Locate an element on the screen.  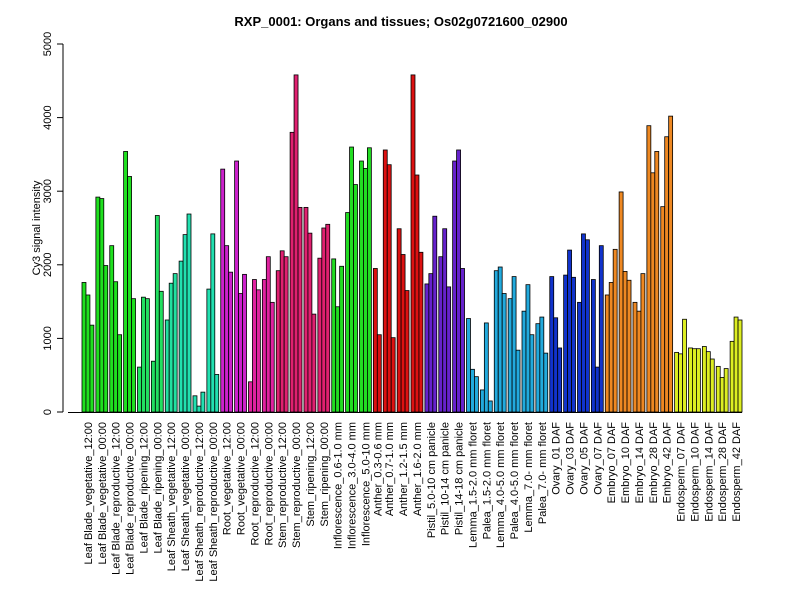
x-tick-label: Embryo_42 DAF is located at coordinates (668, 463).